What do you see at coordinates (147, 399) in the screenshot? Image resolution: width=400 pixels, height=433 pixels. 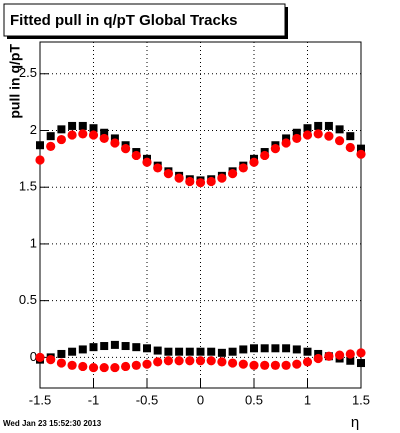 I see `x-tick-label: -0.5` at bounding box center [147, 399].